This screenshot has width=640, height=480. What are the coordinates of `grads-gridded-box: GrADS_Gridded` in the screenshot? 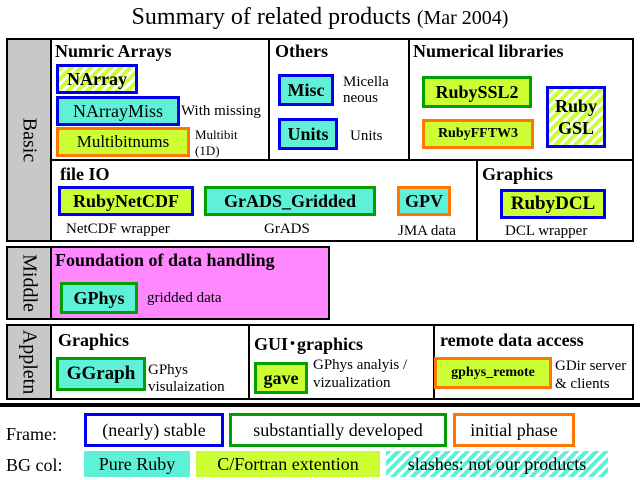 It's located at (290, 201).